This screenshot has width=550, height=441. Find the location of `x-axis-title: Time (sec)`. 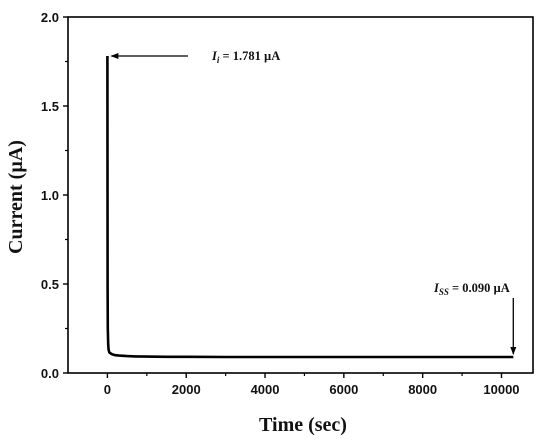

x-axis-title: Time (sec) is located at coordinates (303, 425).